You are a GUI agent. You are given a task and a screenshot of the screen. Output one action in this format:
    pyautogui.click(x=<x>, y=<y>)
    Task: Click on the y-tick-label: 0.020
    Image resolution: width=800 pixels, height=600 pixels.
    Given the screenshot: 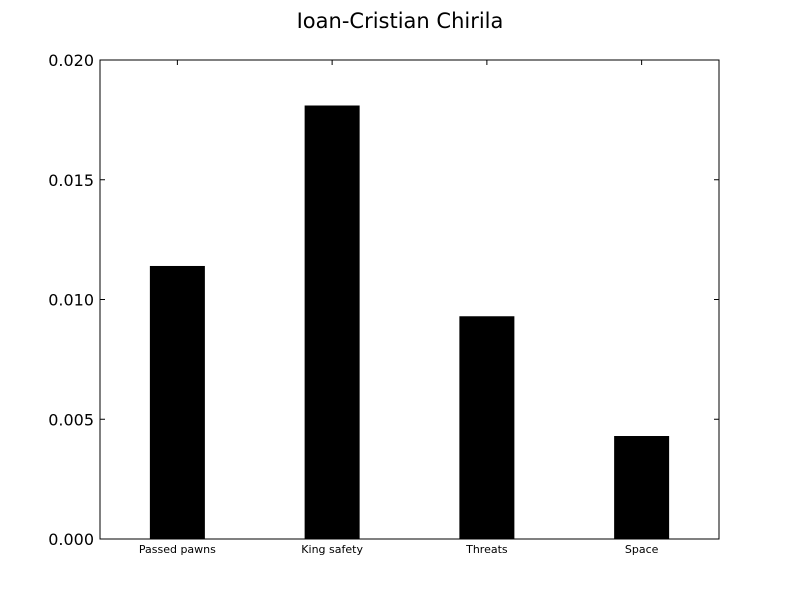 What is the action you would take?
    pyautogui.click(x=71, y=60)
    